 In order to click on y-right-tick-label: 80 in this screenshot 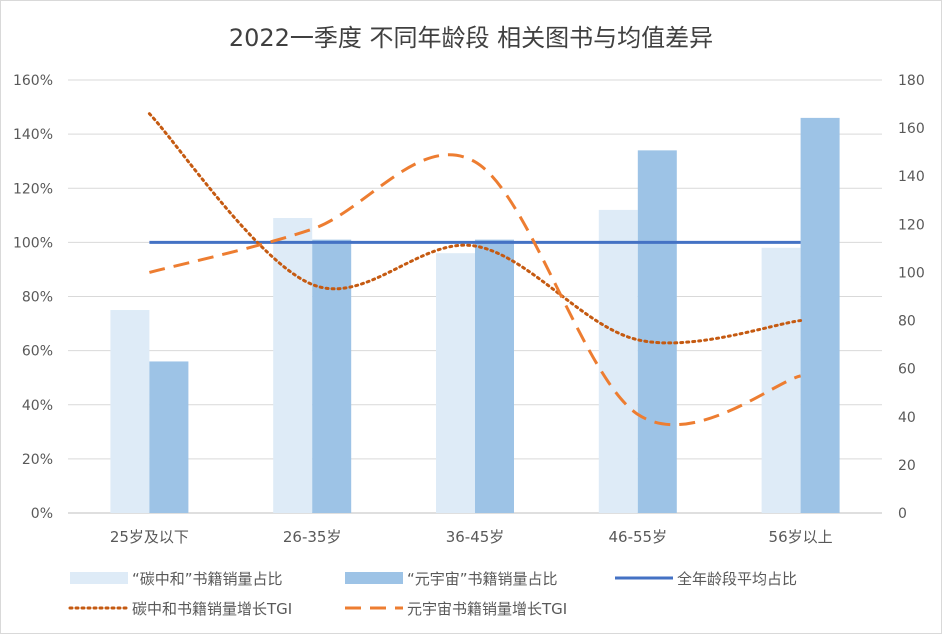, I will do `click(907, 322)`.